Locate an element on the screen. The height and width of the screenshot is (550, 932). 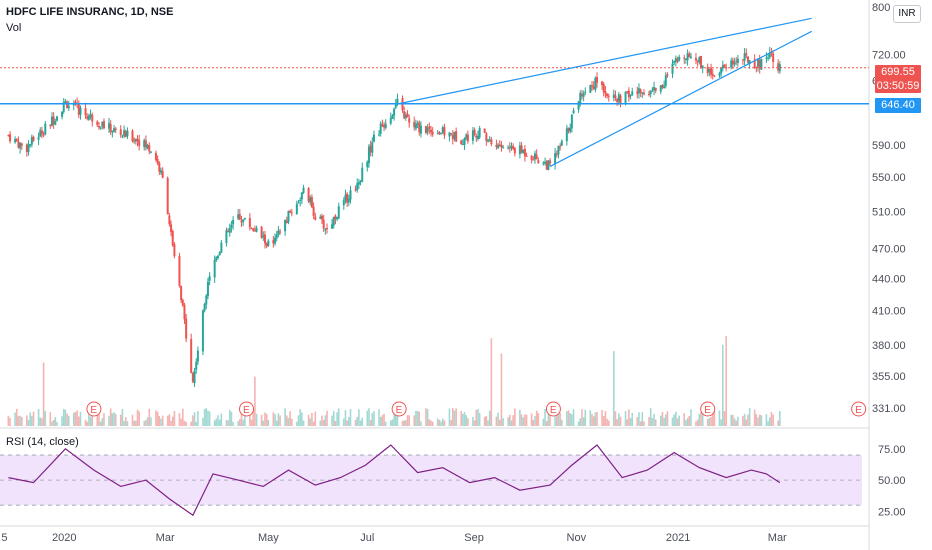
time-tick-label: 5 is located at coordinates (4, 538).